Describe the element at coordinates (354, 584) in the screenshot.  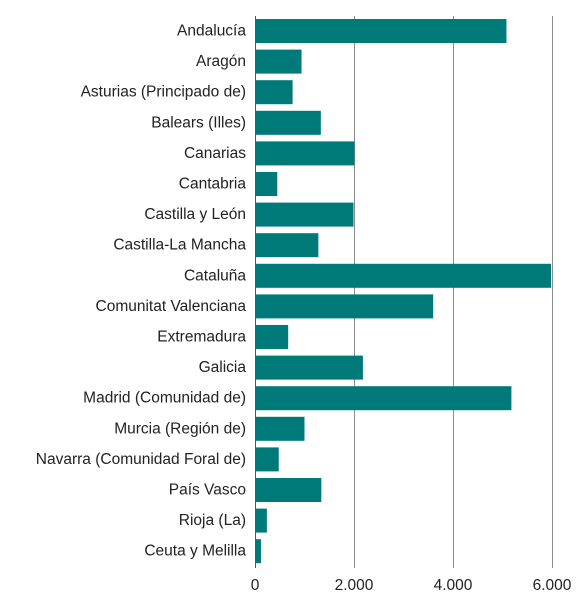
I see `x-tick-label: 2.000` at that location.